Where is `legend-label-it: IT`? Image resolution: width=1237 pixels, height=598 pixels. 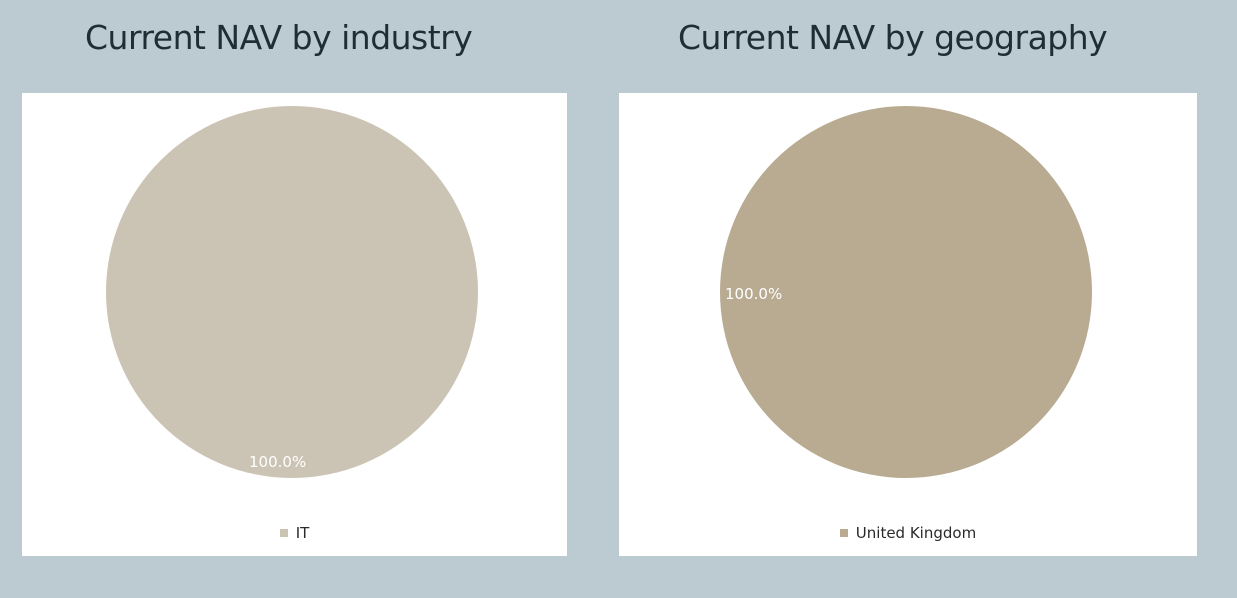
legend-label-it: IT is located at coordinates (302, 533).